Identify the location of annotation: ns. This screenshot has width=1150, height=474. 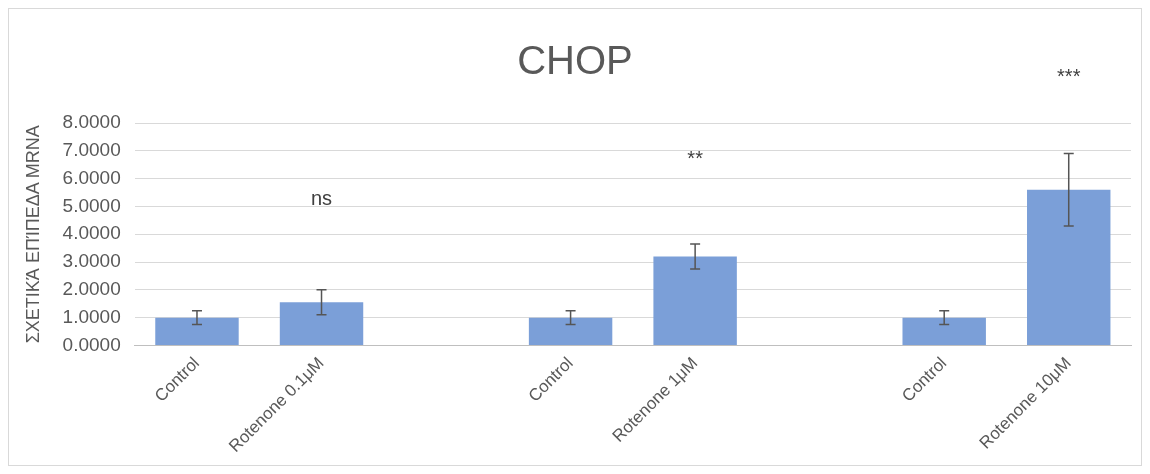
(321, 197).